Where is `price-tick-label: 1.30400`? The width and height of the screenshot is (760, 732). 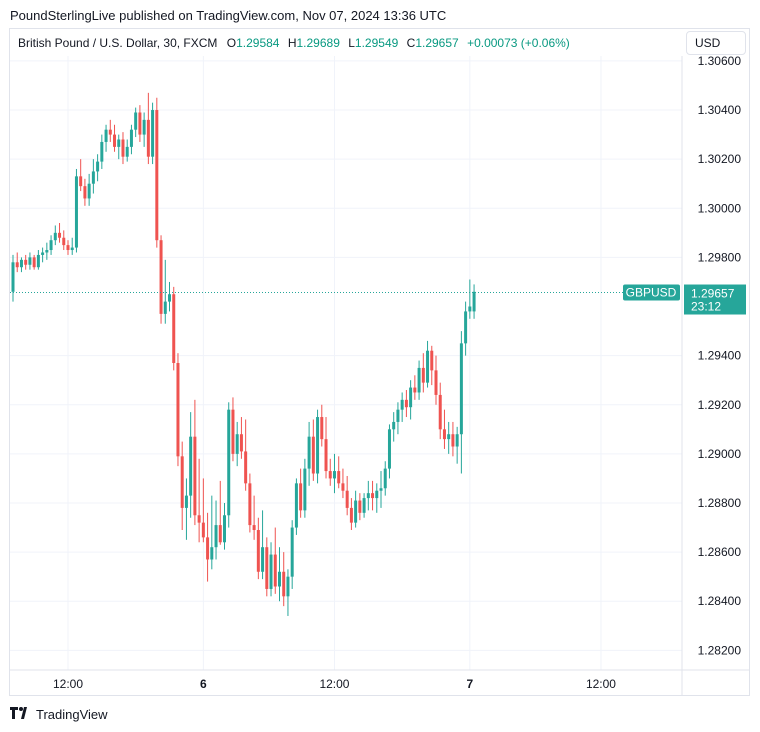 price-tick-label: 1.30400 is located at coordinates (720, 110).